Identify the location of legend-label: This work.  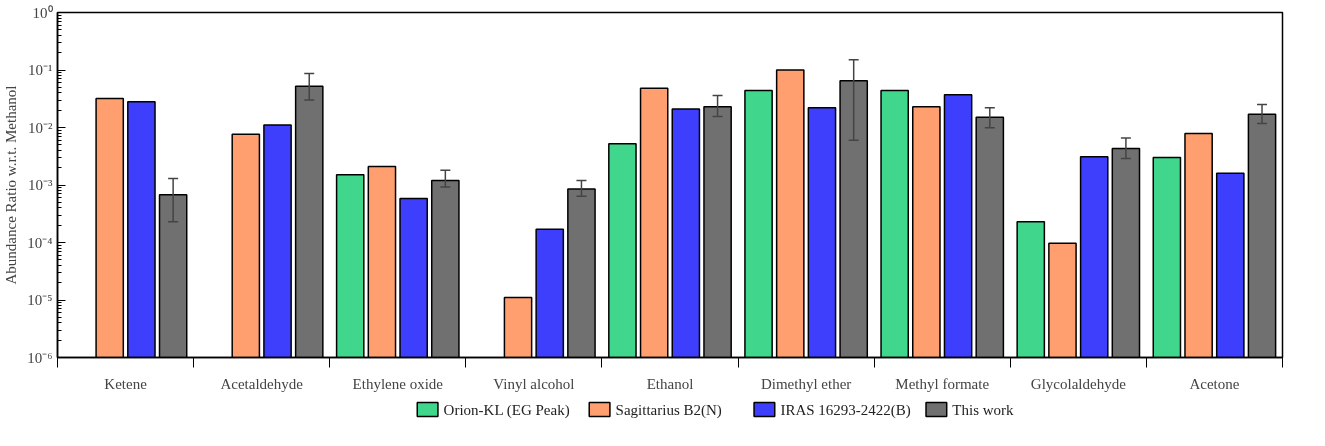
(983, 409).